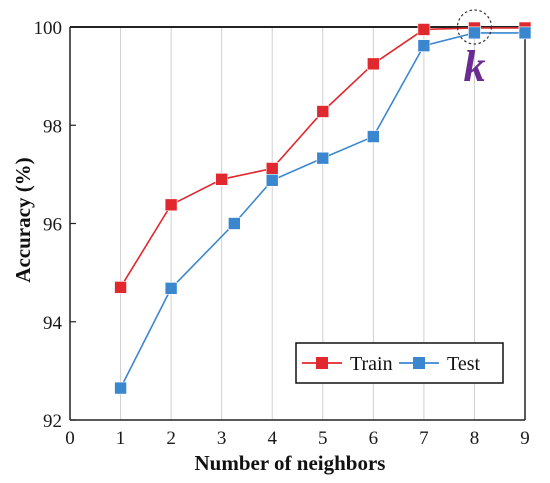  Describe the element at coordinates (121, 438) in the screenshot. I see `x-tick-label-1: 1` at that location.